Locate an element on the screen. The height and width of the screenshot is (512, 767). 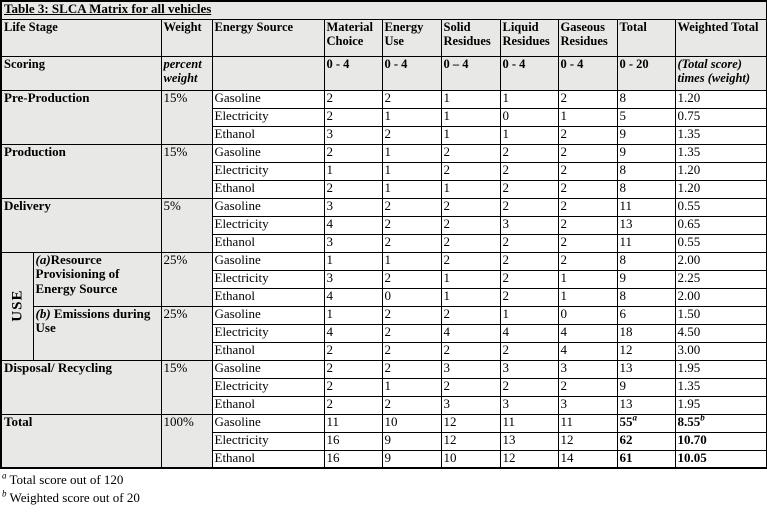
table-row: Ethanol 3 2 1 1 2 9 1.35 is located at coordinates (384, 135).